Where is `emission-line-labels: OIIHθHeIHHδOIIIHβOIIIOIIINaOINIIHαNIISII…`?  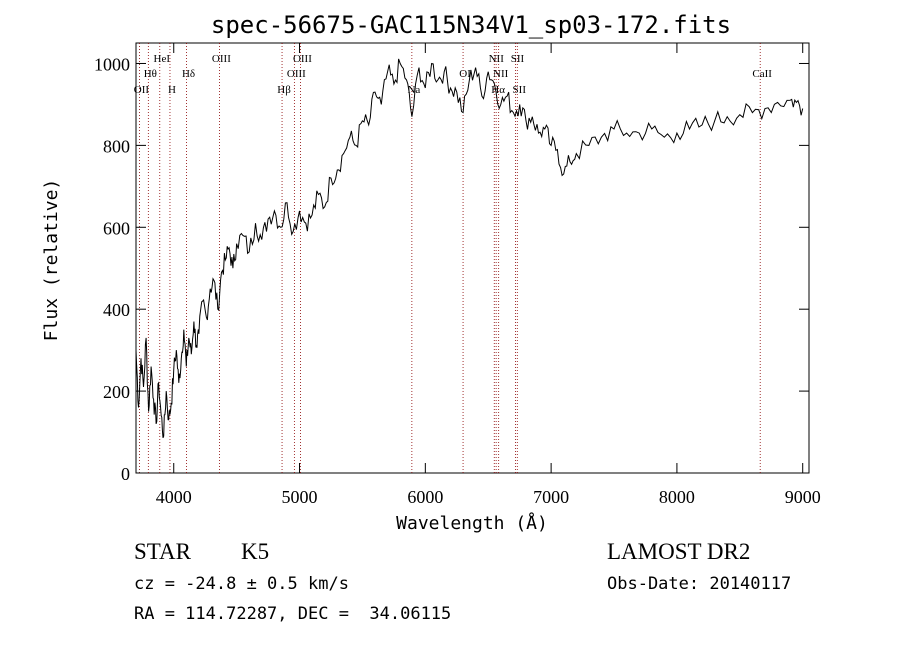
emission-line-labels: OIIHθHeIHHδOIIIHβOIIIOIIINaOINIIHαNIISII… is located at coordinates (453, 74).